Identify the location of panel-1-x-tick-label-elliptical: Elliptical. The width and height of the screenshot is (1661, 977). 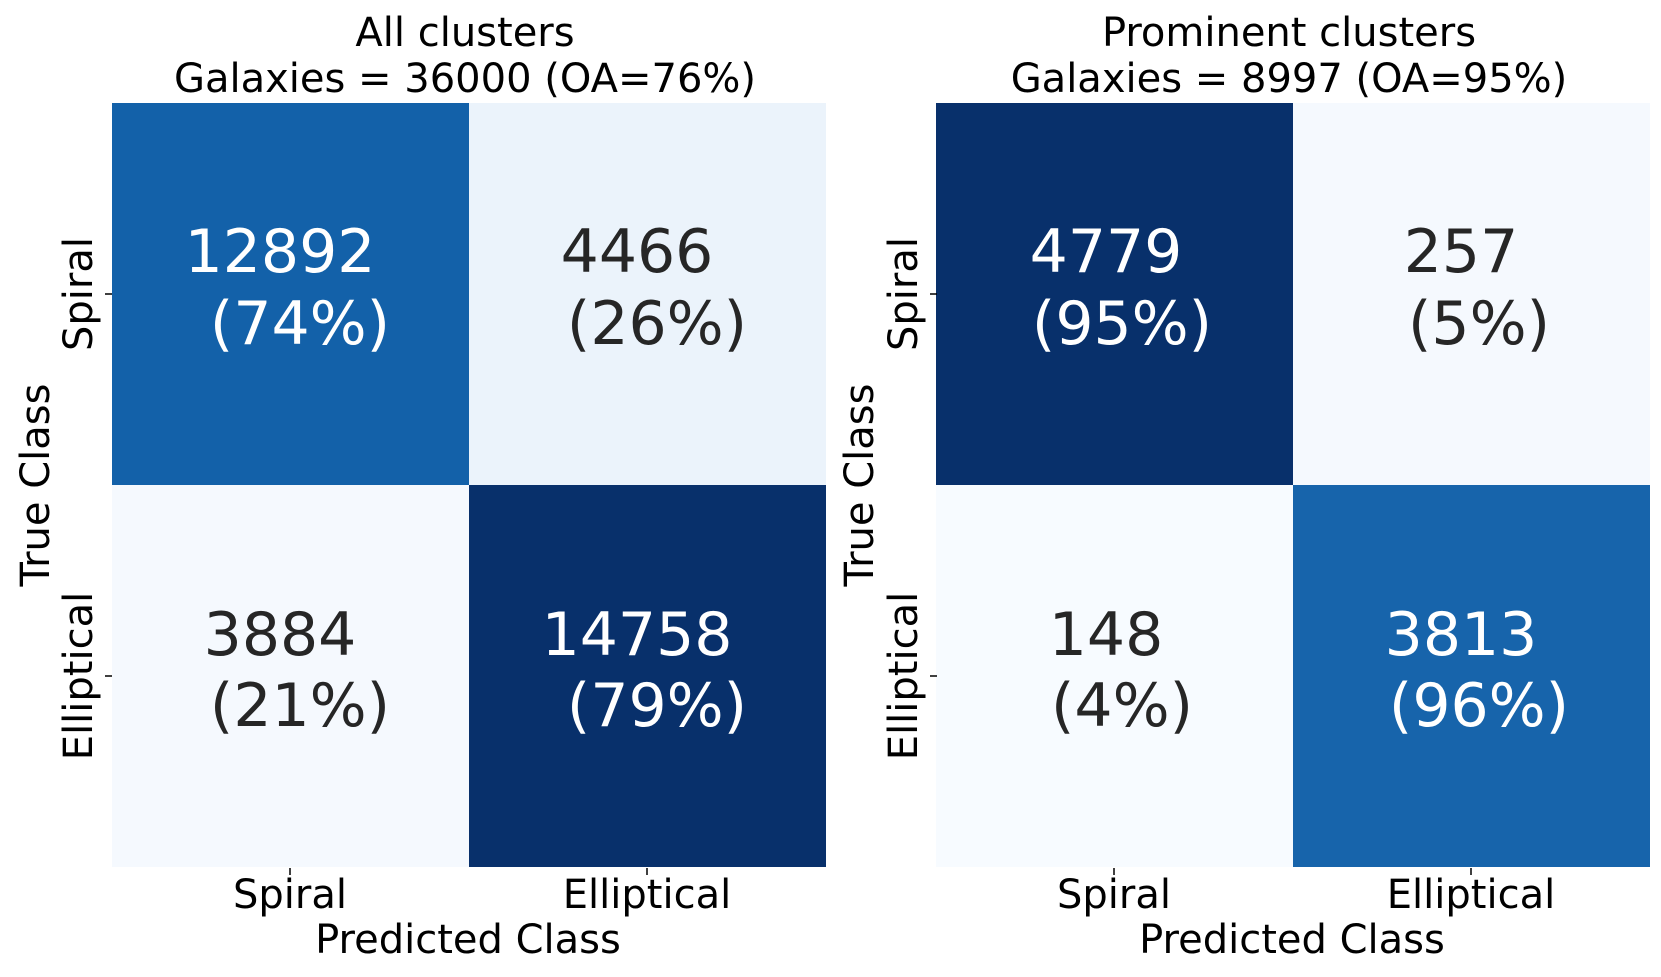
(647, 895).